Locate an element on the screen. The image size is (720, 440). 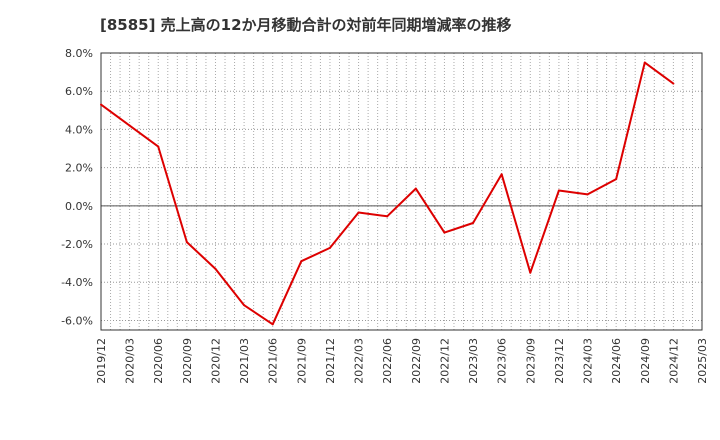
x-tick-label: 2021/06 is located at coordinates (273, 361).